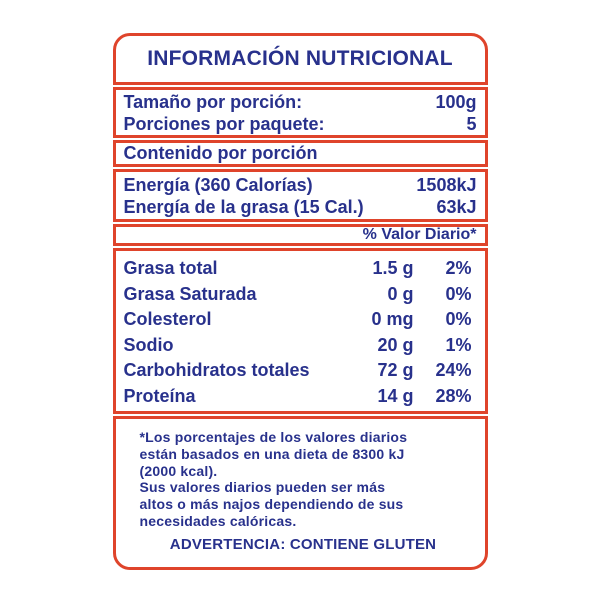 Image resolution: width=600 pixels, height=600 pixels. Describe the element at coordinates (456, 207) in the screenshot. I see `energy-from-fat-value: 63kJ` at that location.